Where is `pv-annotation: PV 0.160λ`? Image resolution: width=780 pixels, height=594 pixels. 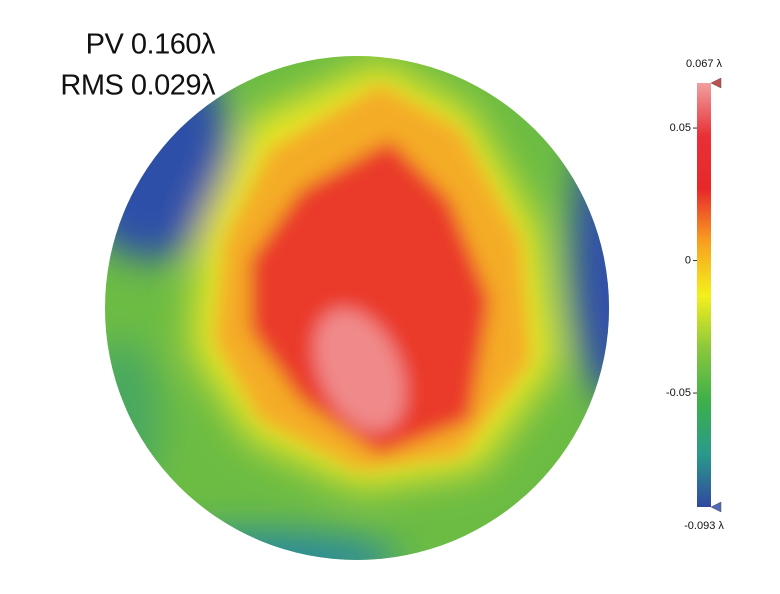 pv-annotation: PV 0.160λ is located at coordinates (151, 45).